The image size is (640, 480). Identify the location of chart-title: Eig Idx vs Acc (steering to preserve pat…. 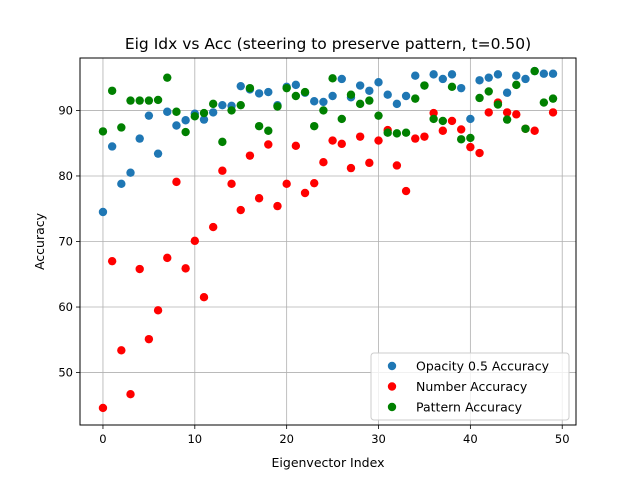
(328, 44).